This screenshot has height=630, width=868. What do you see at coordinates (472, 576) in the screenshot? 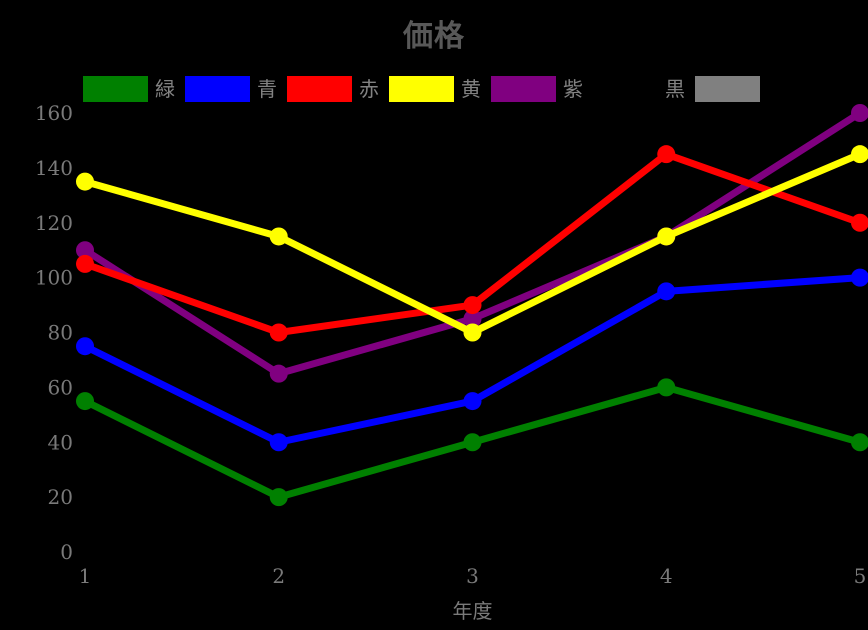
I see `x-tick-label: 3` at bounding box center [472, 576].